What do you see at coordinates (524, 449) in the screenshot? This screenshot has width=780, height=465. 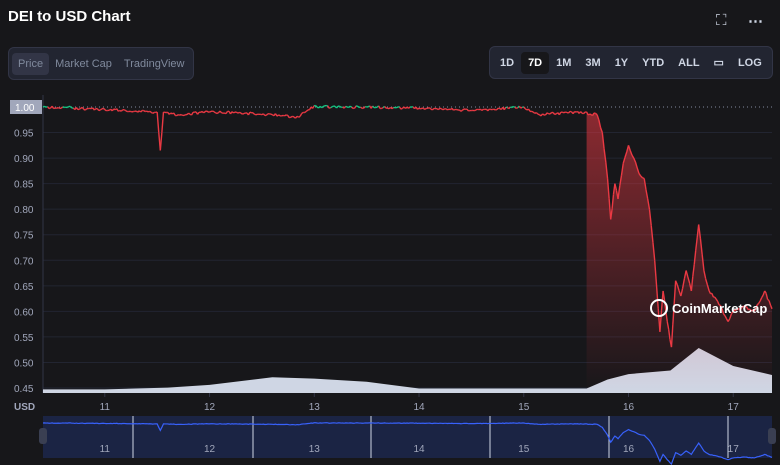 I see `navigator-tick-label: 15` at bounding box center [524, 449].